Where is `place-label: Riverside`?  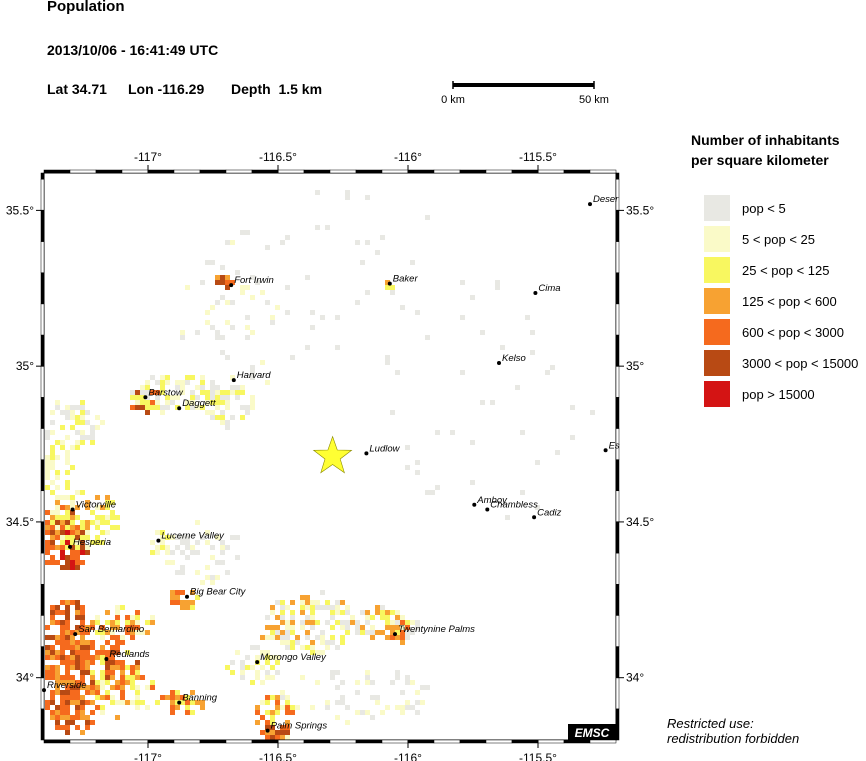 place-label: Riverside is located at coordinates (67, 685).